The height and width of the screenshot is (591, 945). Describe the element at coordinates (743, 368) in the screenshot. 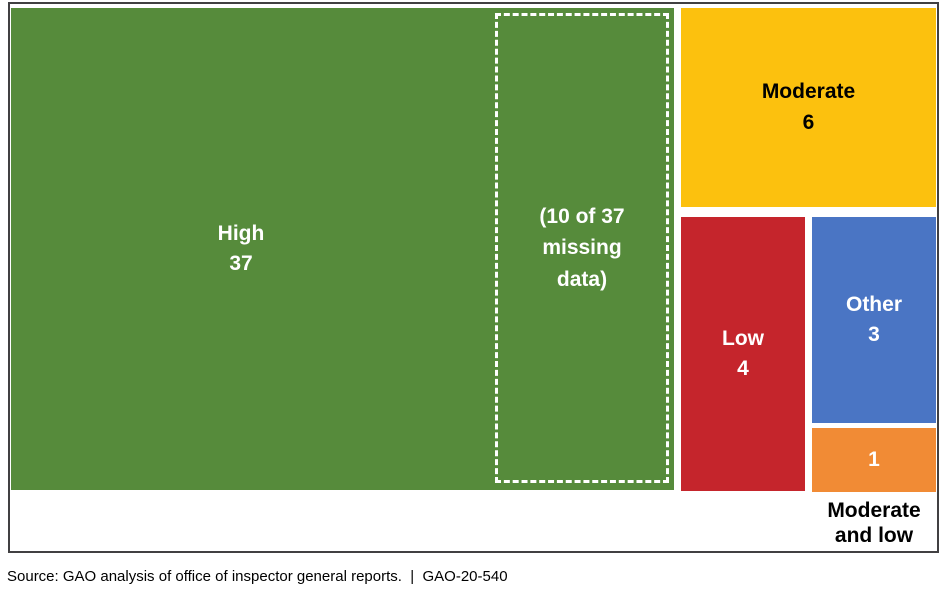

I see `low-value: 4` at that location.